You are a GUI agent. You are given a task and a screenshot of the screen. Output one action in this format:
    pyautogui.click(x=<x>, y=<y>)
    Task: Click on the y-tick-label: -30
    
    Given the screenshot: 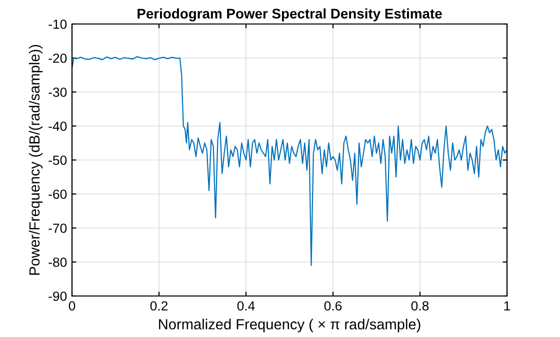 What is the action you would take?
    pyautogui.click(x=57, y=92)
    